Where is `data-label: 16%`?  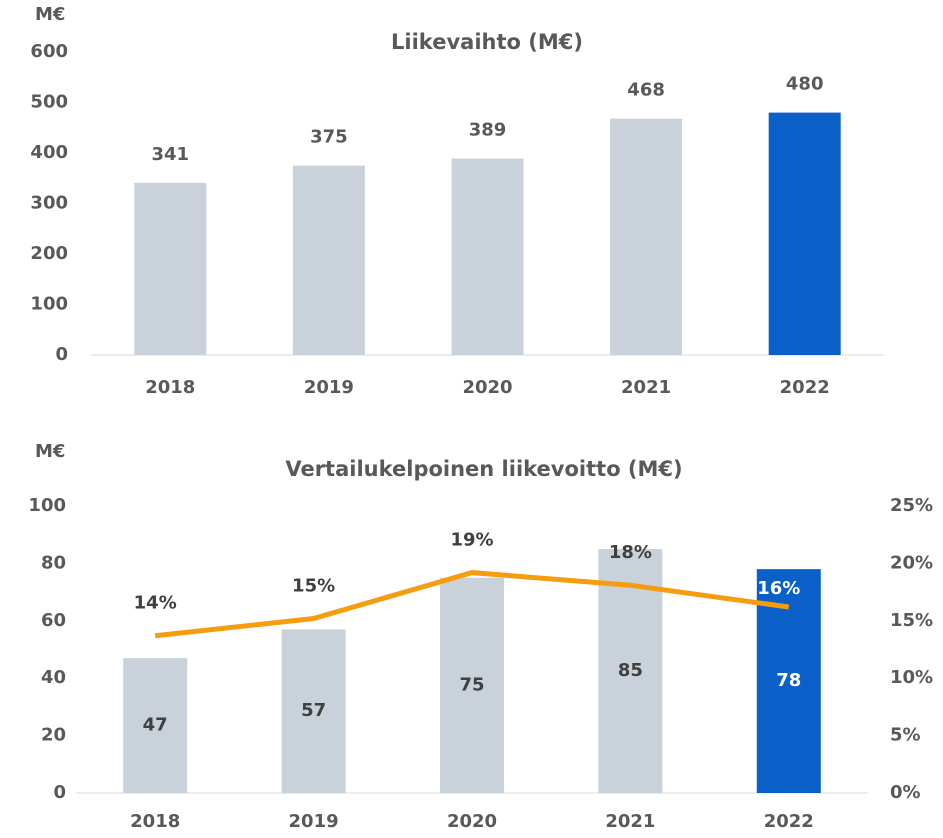 data-label: 16% is located at coordinates (778, 588).